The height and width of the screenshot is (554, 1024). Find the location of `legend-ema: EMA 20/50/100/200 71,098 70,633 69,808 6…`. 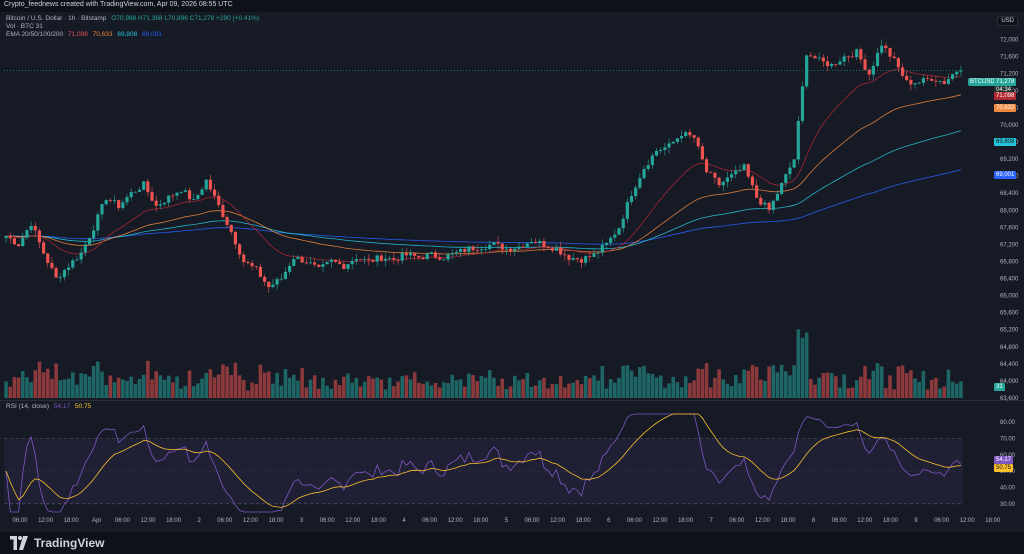

legend-ema: EMA 20/50/100/200 71,098 70,633 69,808 6… is located at coordinates (85, 34).